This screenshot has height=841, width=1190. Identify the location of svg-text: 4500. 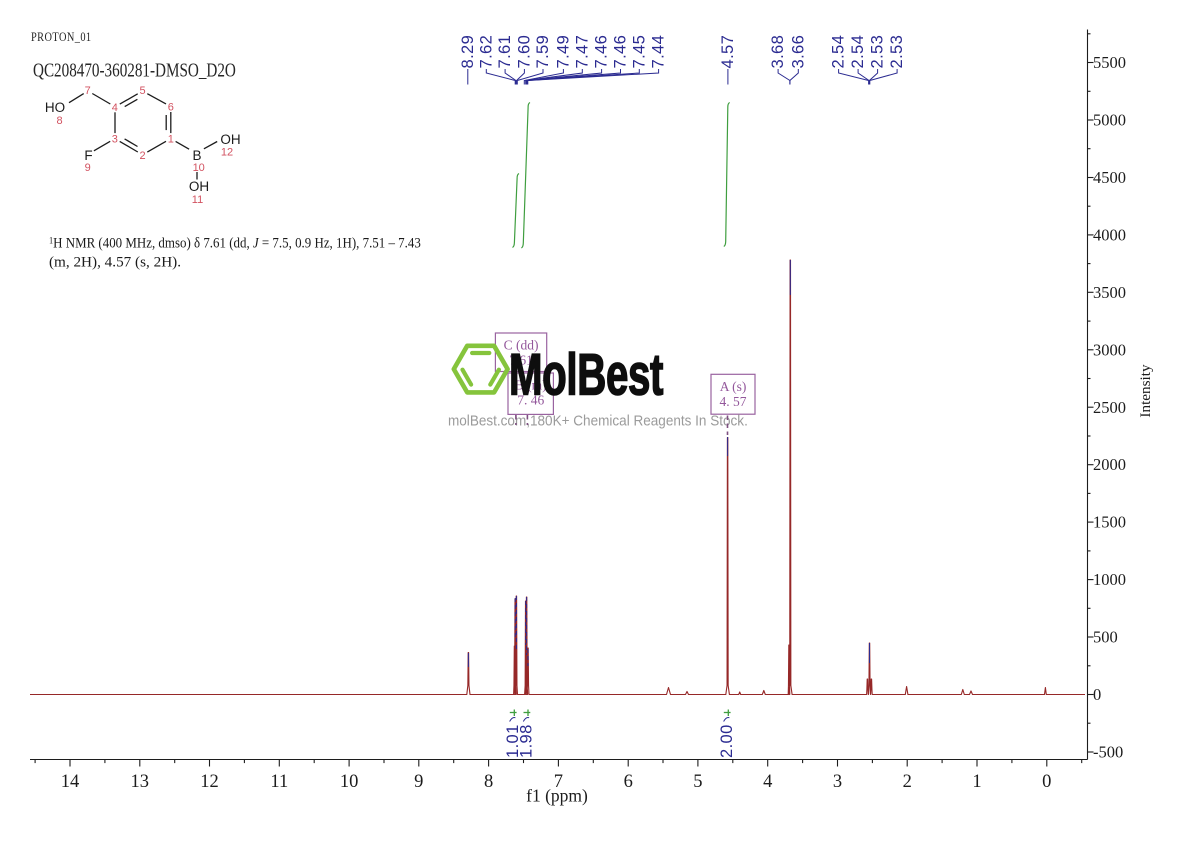
(1109, 177).